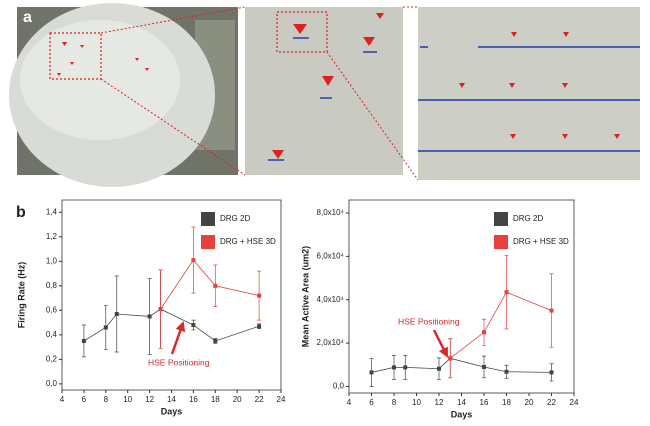 The image size is (650, 426). What do you see at coordinates (331, 342) in the screenshot?
I see `y-tick-label: 2,0x10⁴` at bounding box center [331, 342].